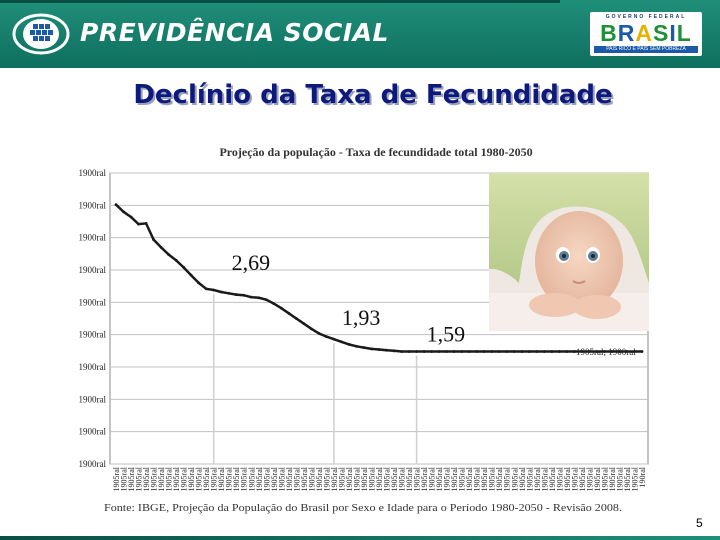  Describe the element at coordinates (646, 17) in the screenshot. I see `gov-logo-top-text: GOVERNO FEDERAL` at that location.